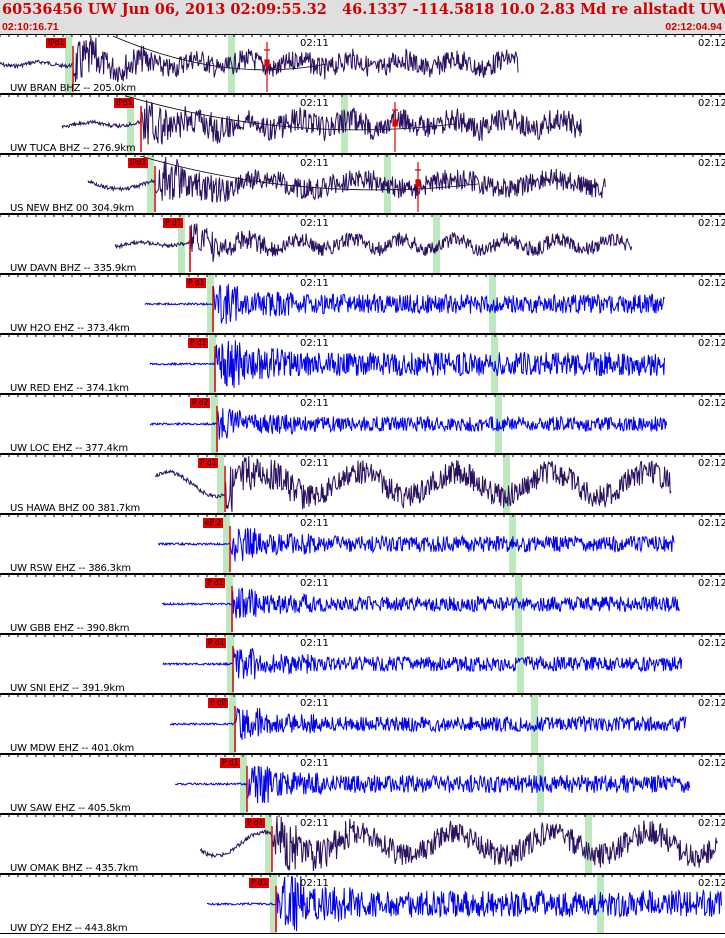  Describe the element at coordinates (69, 388) in the screenshot. I see `station-label: UW RED EHZ -- 374.1km` at that location.